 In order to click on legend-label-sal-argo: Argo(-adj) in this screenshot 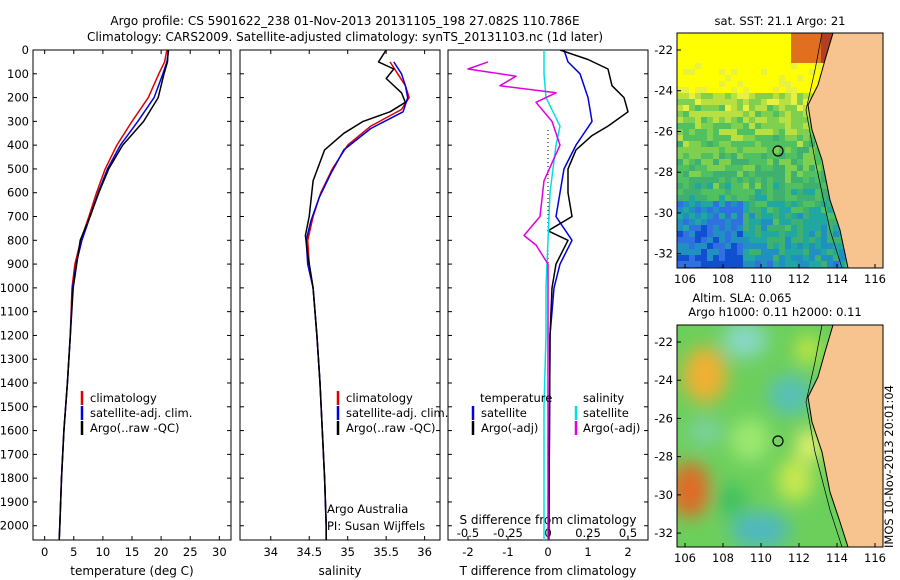, I will do `click(611, 428)`.